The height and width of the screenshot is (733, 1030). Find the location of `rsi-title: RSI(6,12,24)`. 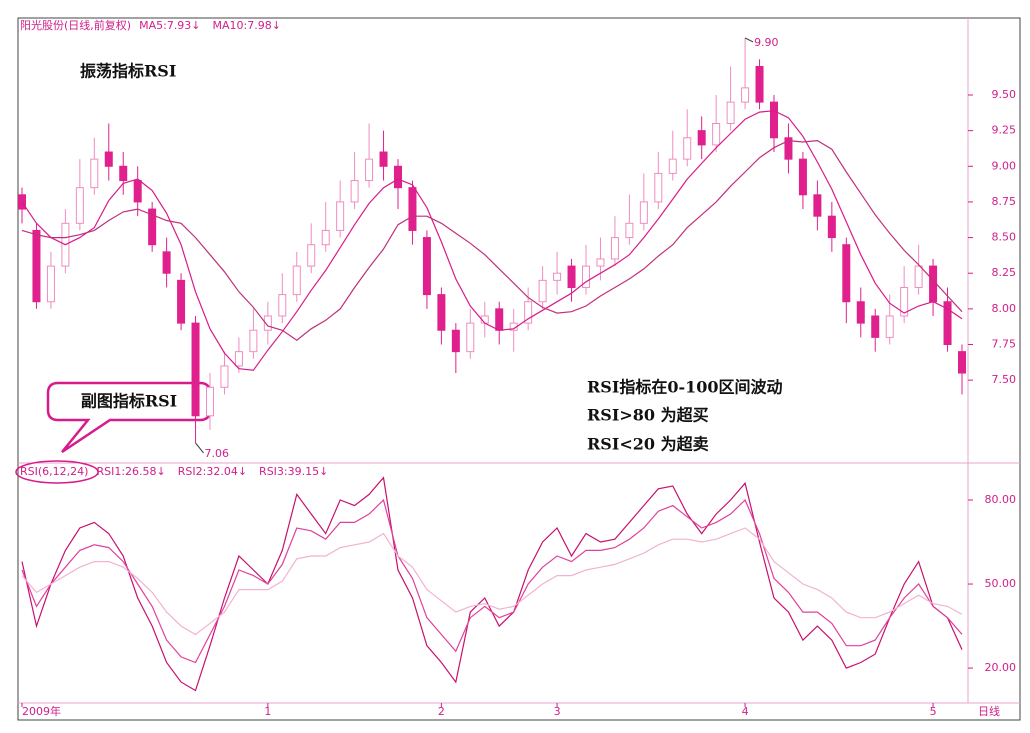

rsi-title: RSI(6,12,24) is located at coordinates (54, 471).